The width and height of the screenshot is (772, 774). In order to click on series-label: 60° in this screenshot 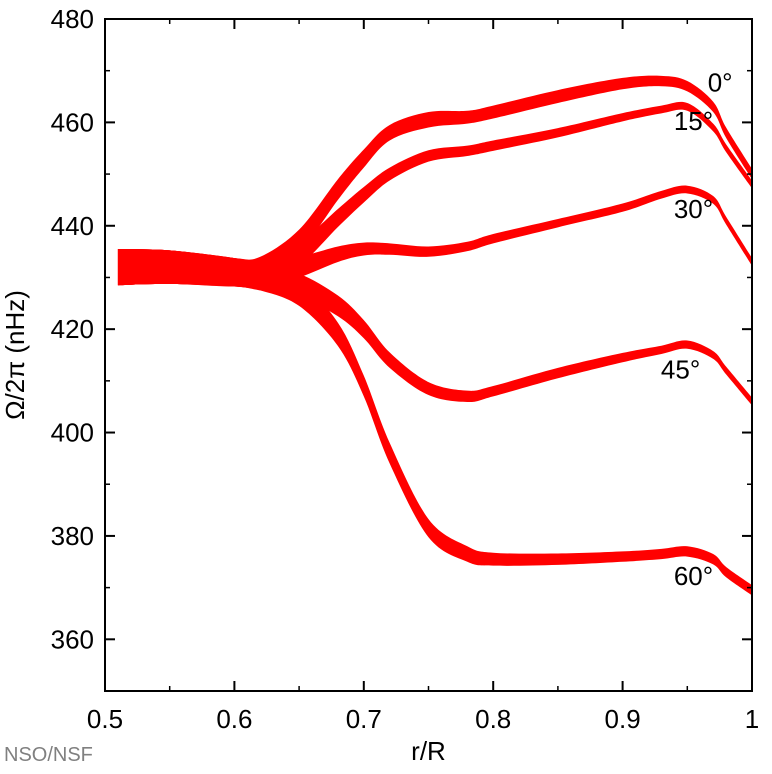, I will do `click(693, 576)`.